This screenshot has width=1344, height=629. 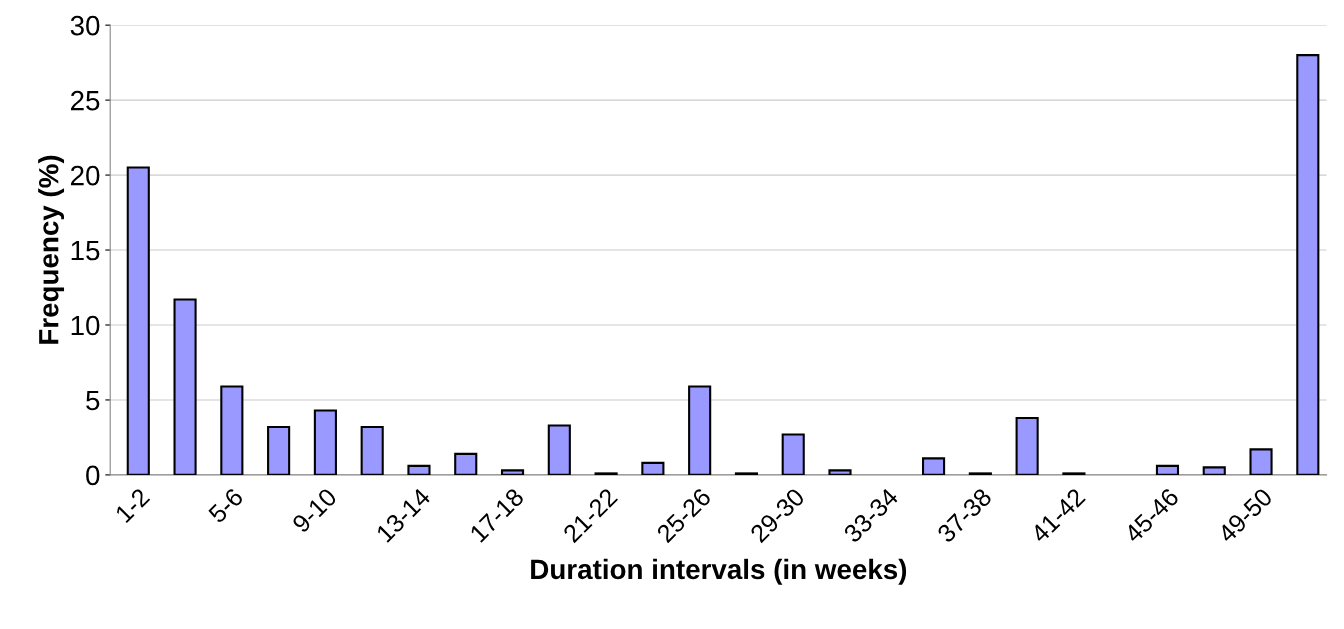 What do you see at coordinates (85, 325) in the screenshot?
I see `y-tick-label: 10` at bounding box center [85, 325].